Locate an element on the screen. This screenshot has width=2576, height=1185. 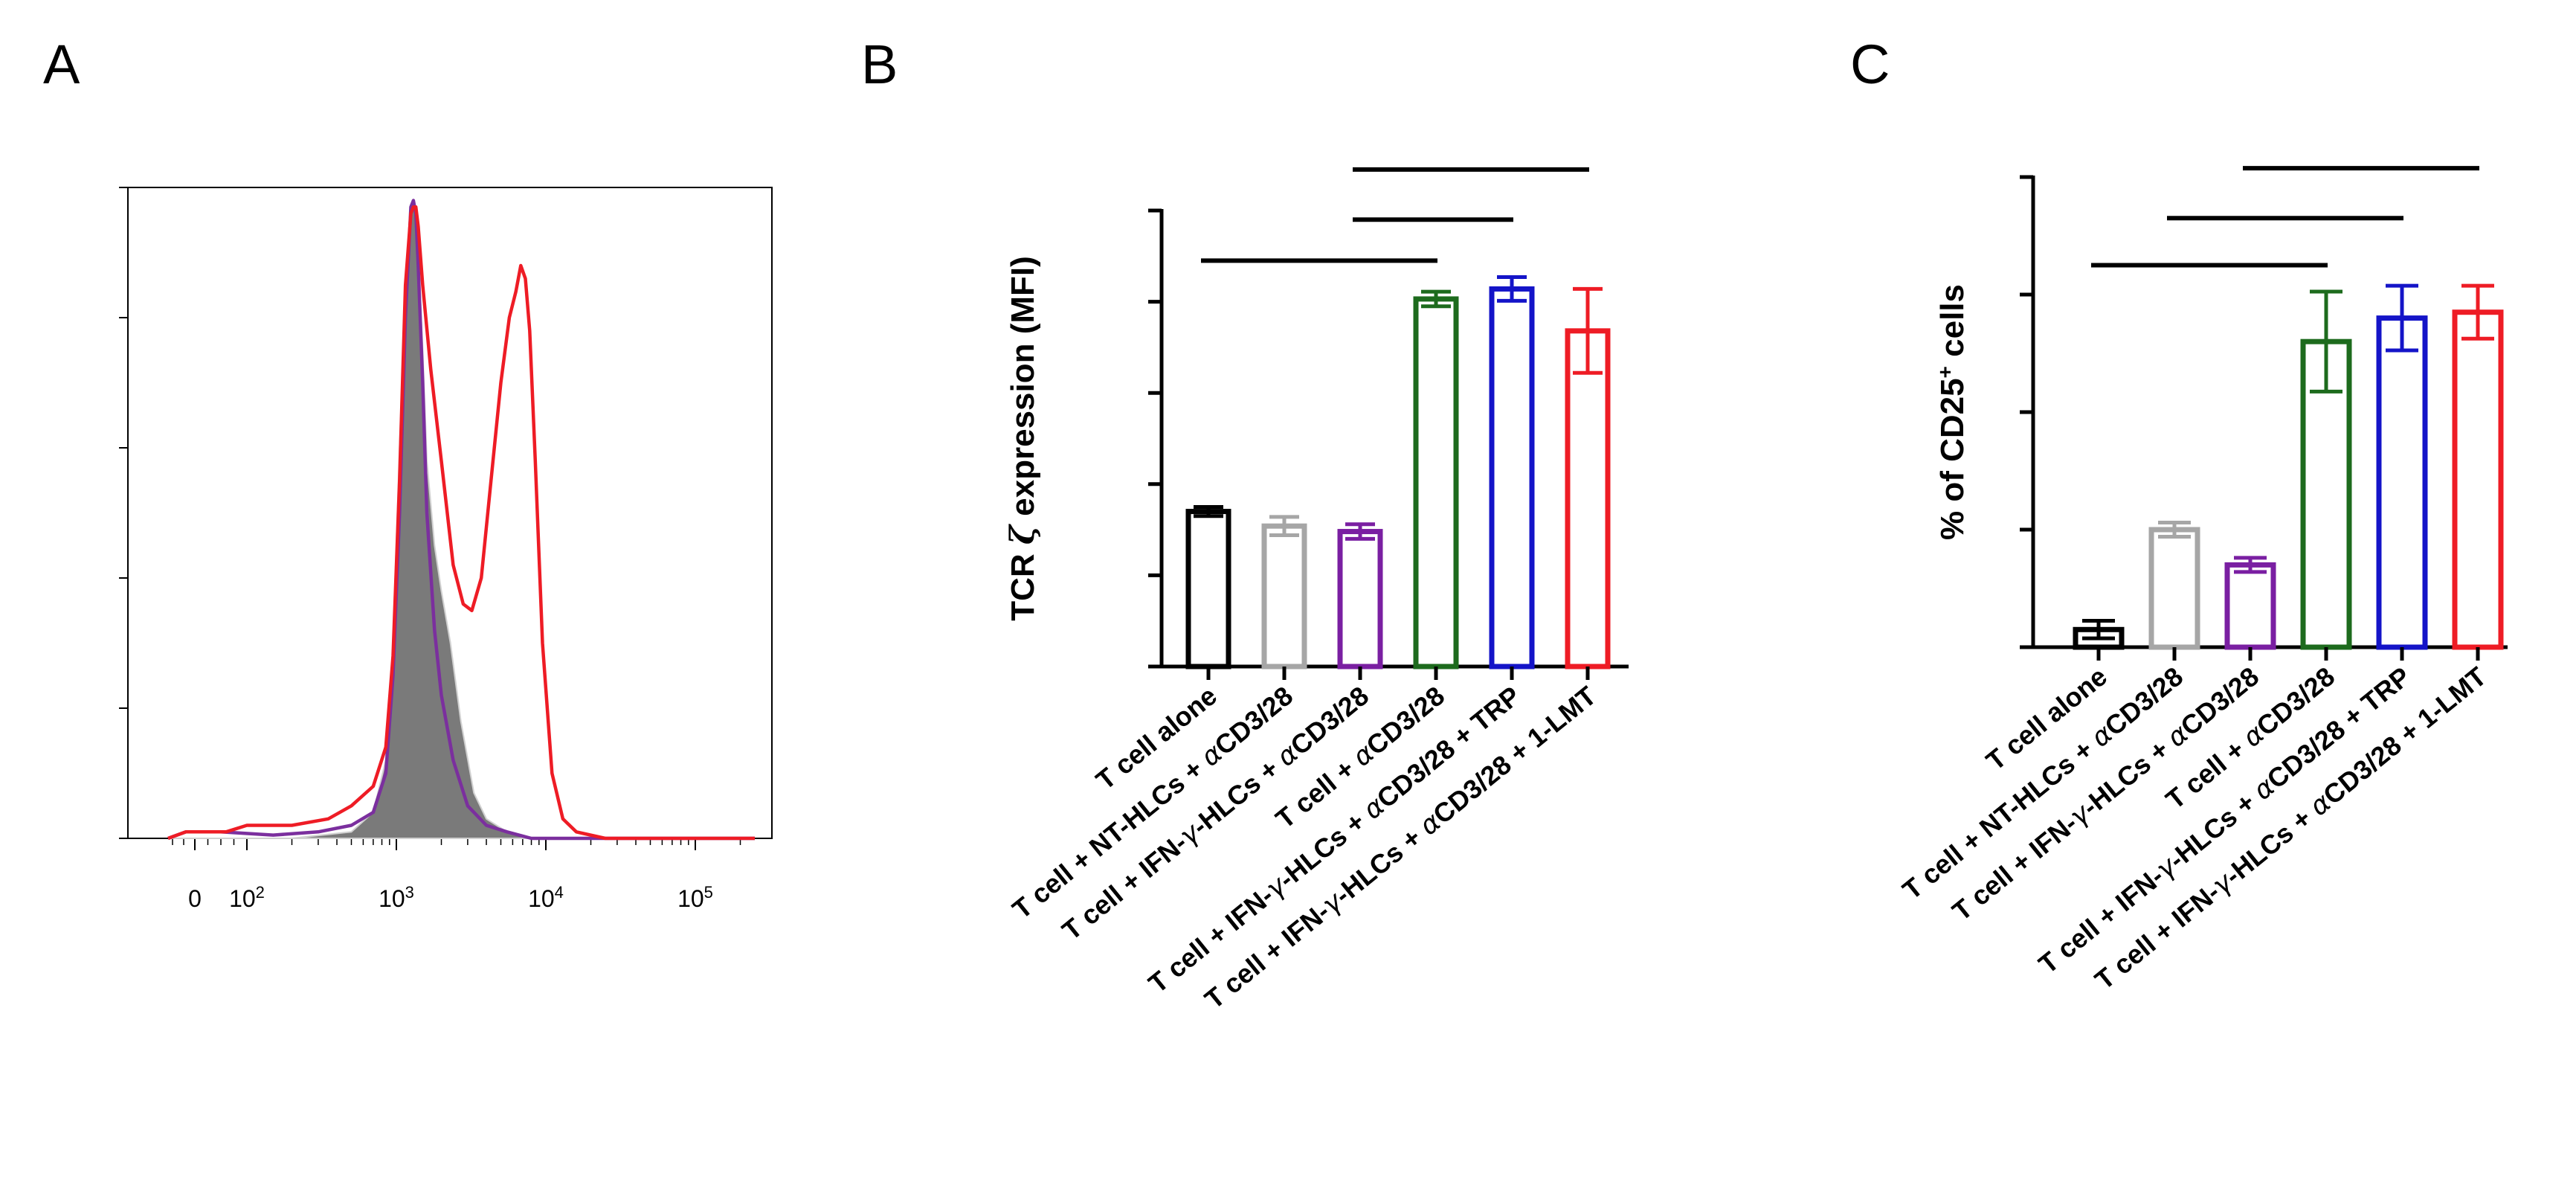
y-axis-label: % of CD25+ cells is located at coordinates (1952, 412).